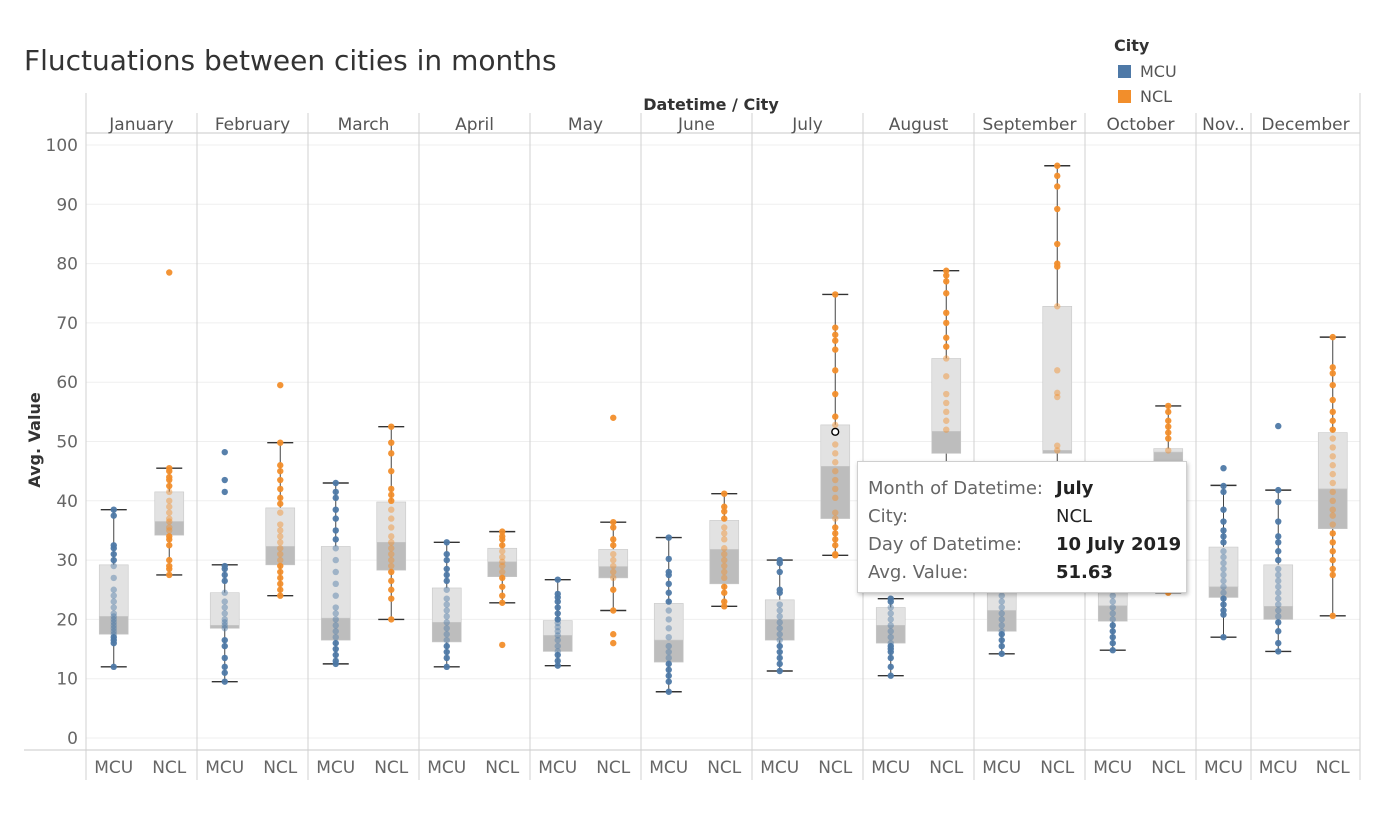  I want to click on legend: City MCU NCL, so click(1145, 72).